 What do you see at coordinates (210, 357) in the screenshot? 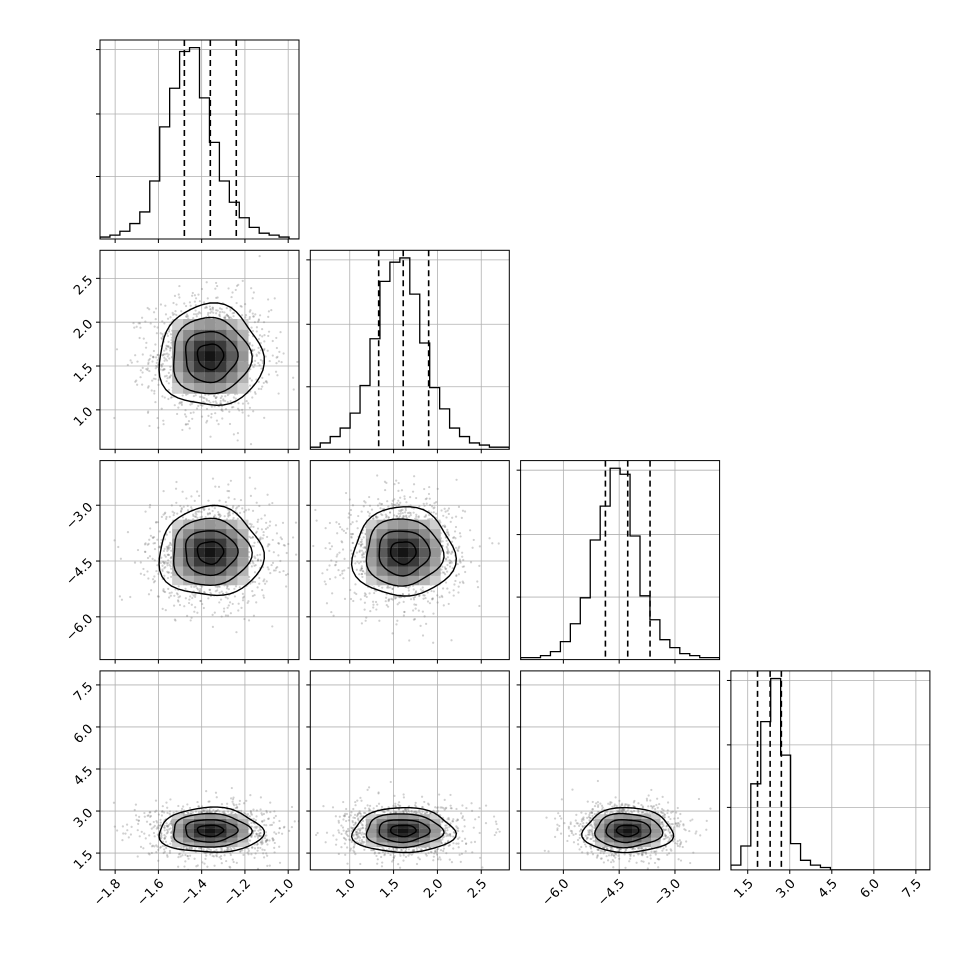
I see `contour-line` at bounding box center [210, 357].